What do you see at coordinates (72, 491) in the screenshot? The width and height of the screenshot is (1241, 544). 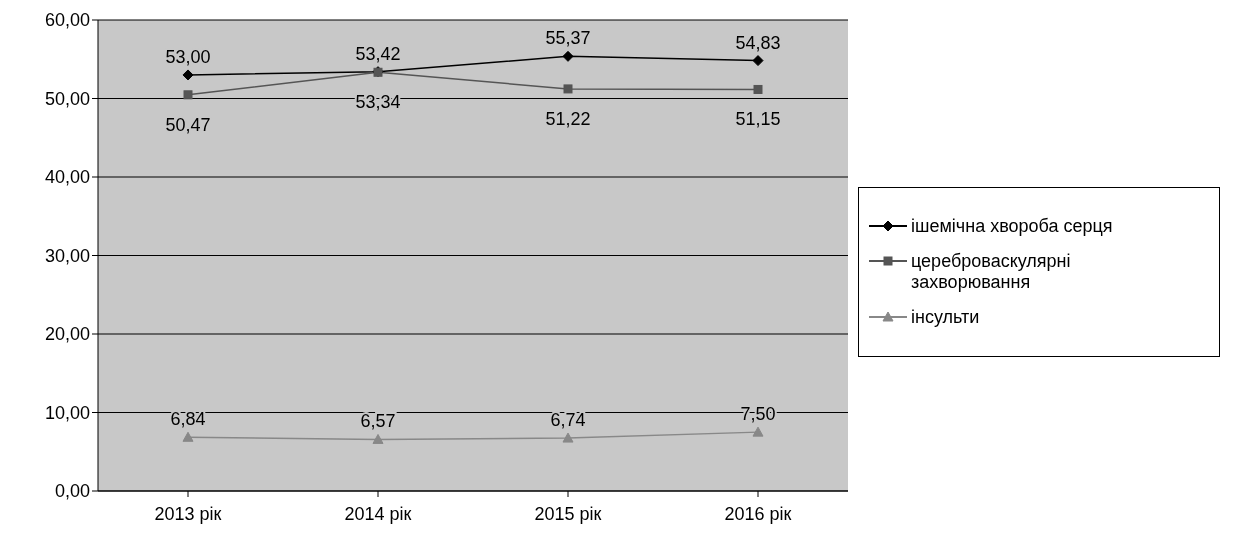 I see `y-tick-label: 0,00` at bounding box center [72, 491].